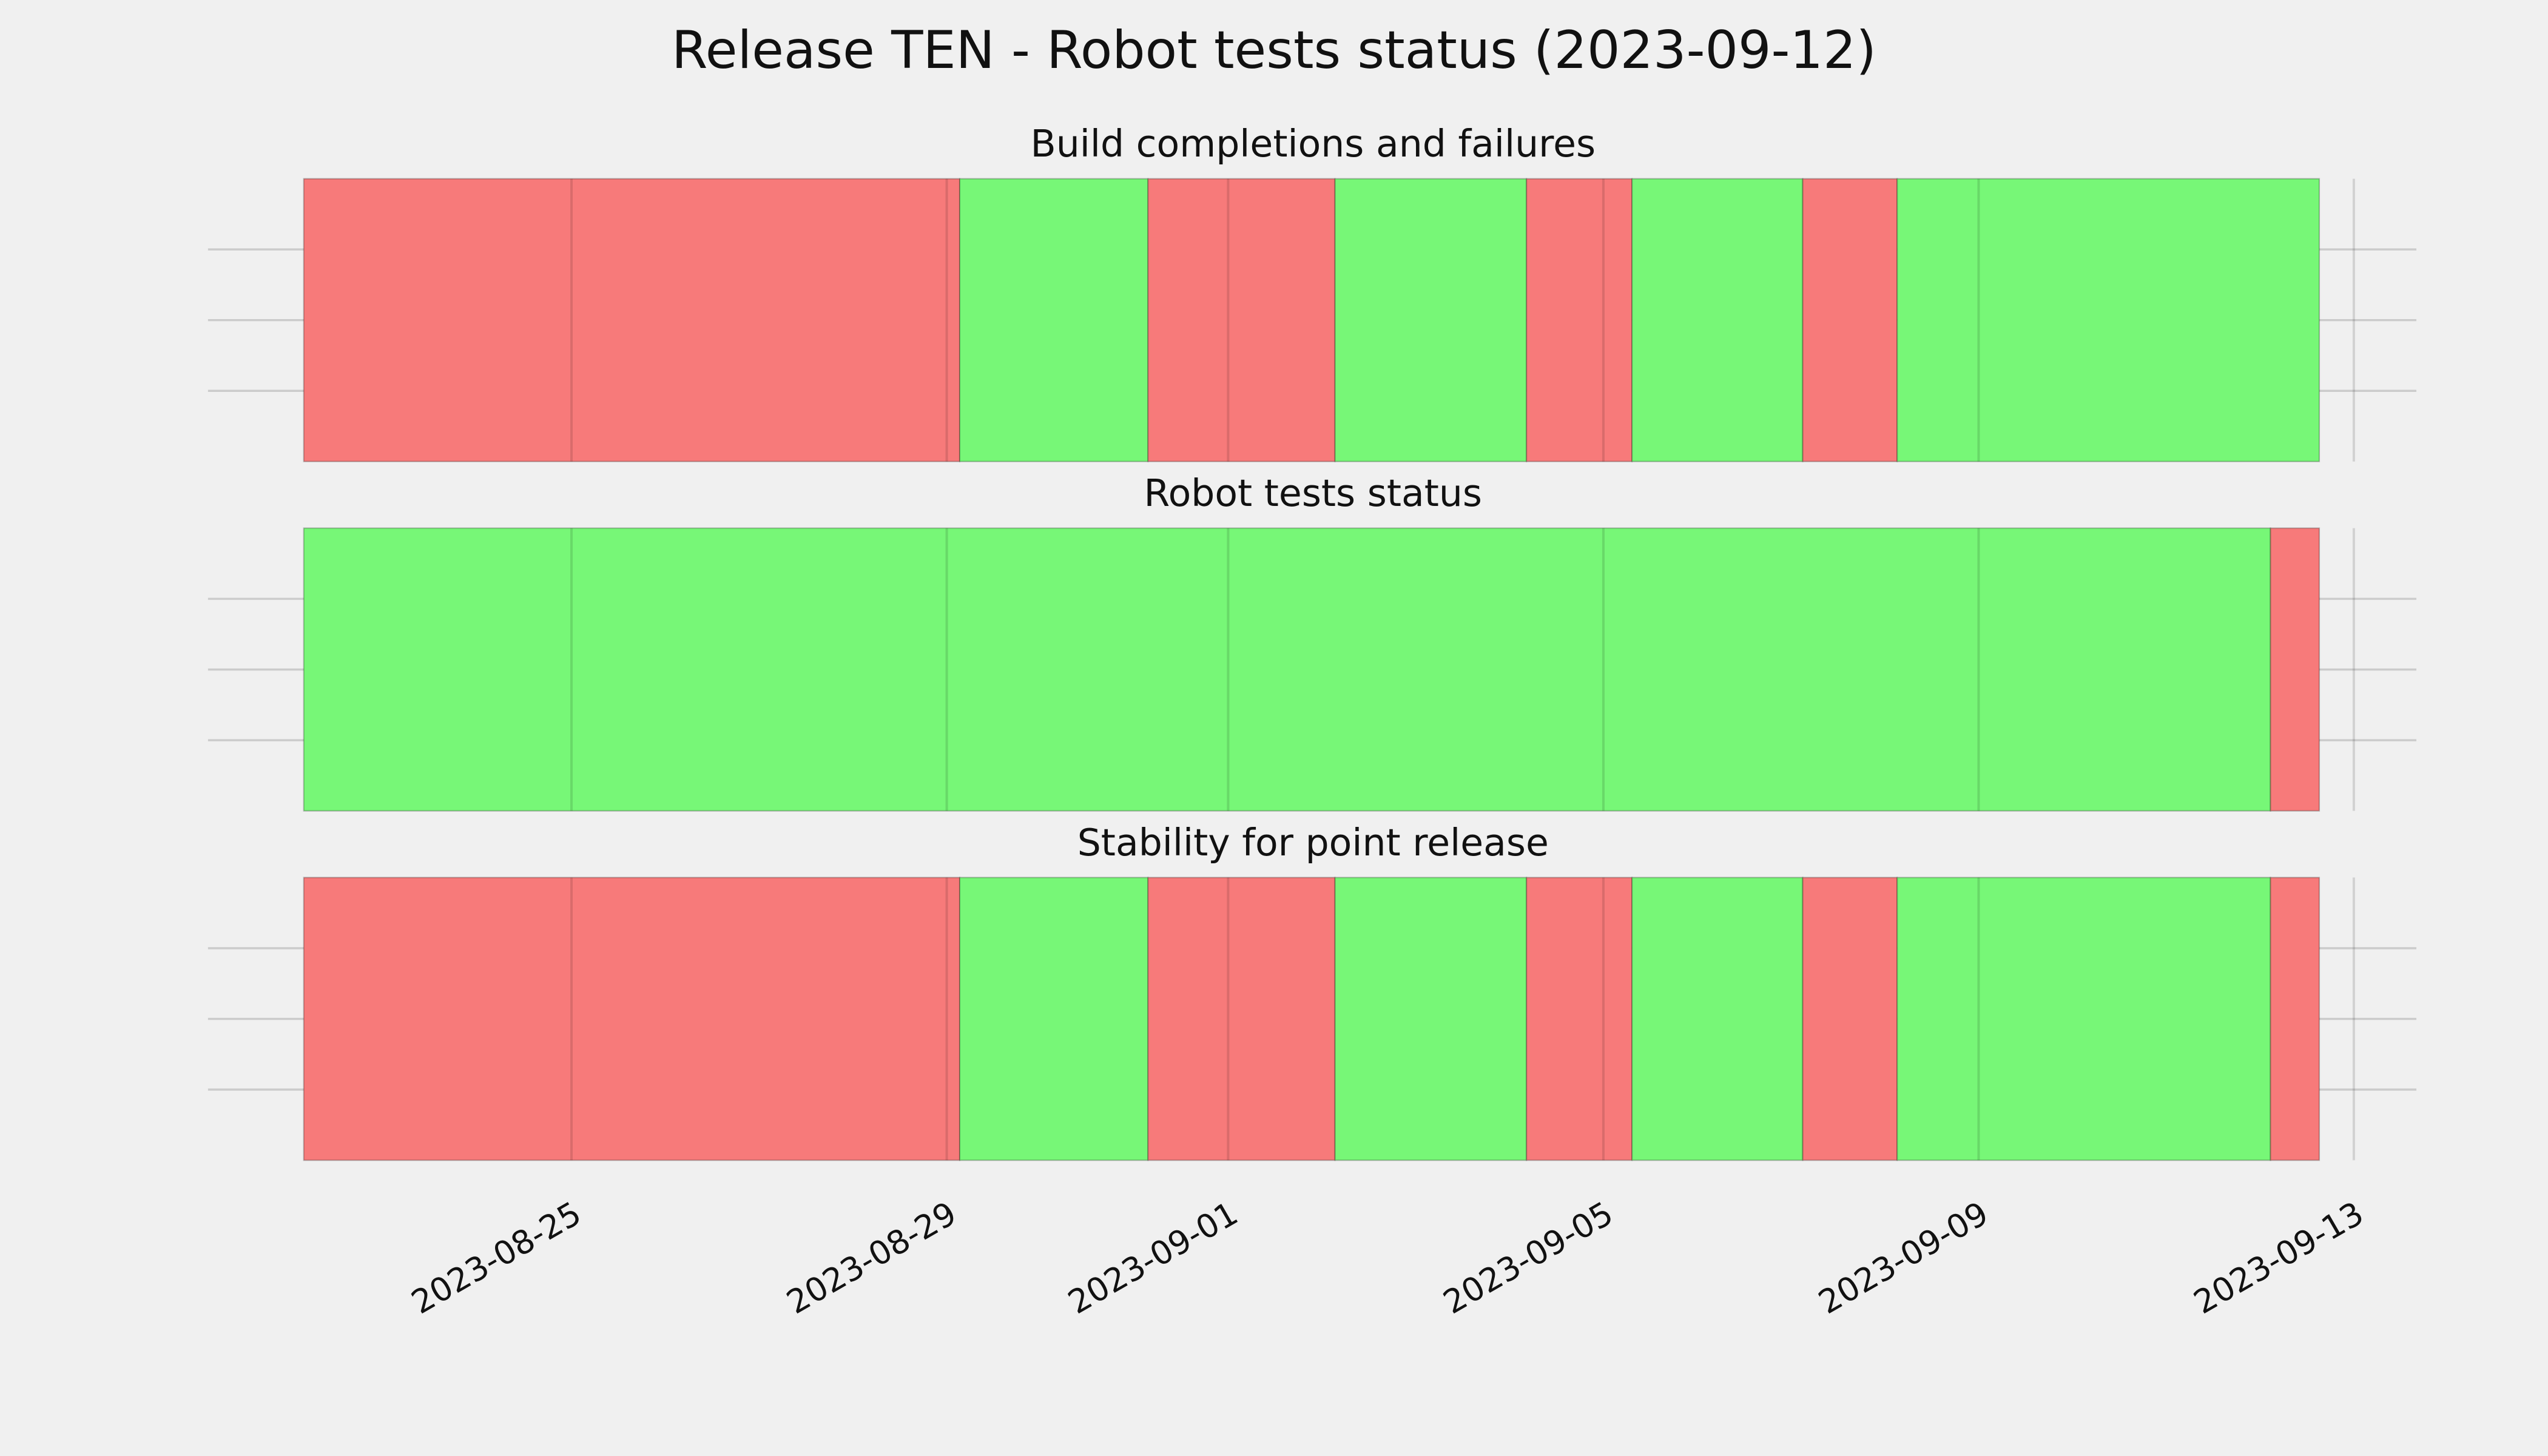  I want to click on panel-title: Build completions and failures, so click(1313, 144).